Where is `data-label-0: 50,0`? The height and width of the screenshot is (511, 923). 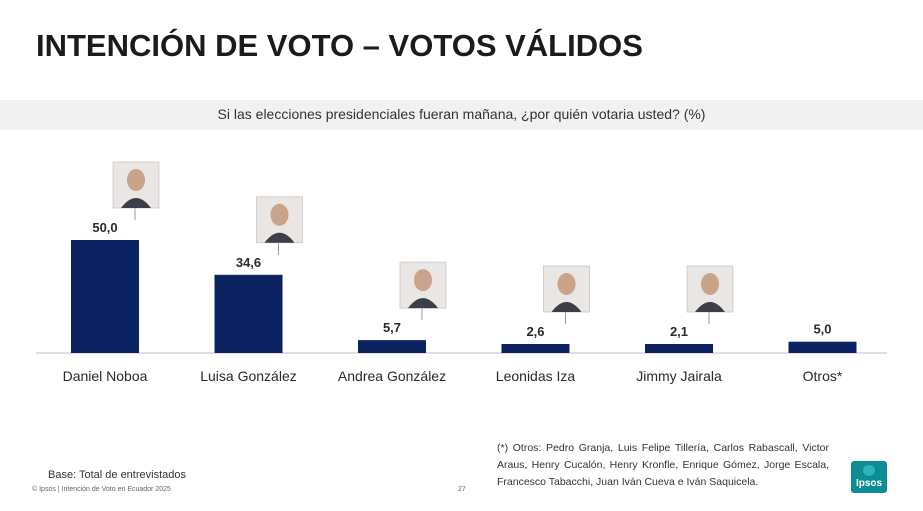 data-label-0: 50,0 is located at coordinates (104, 227).